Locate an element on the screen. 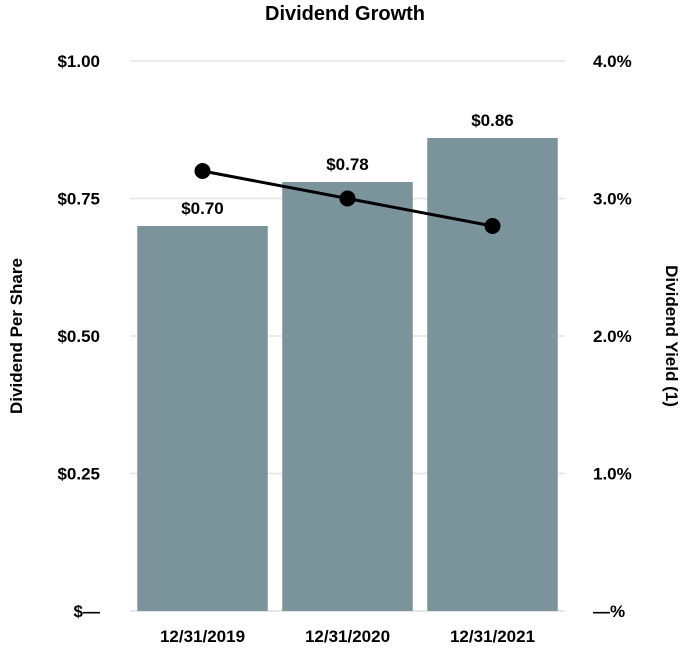 Image resolution: width=690 pixels, height=650 pixels. y-axis-left-label: Dividend Per Share is located at coordinates (16, 336).